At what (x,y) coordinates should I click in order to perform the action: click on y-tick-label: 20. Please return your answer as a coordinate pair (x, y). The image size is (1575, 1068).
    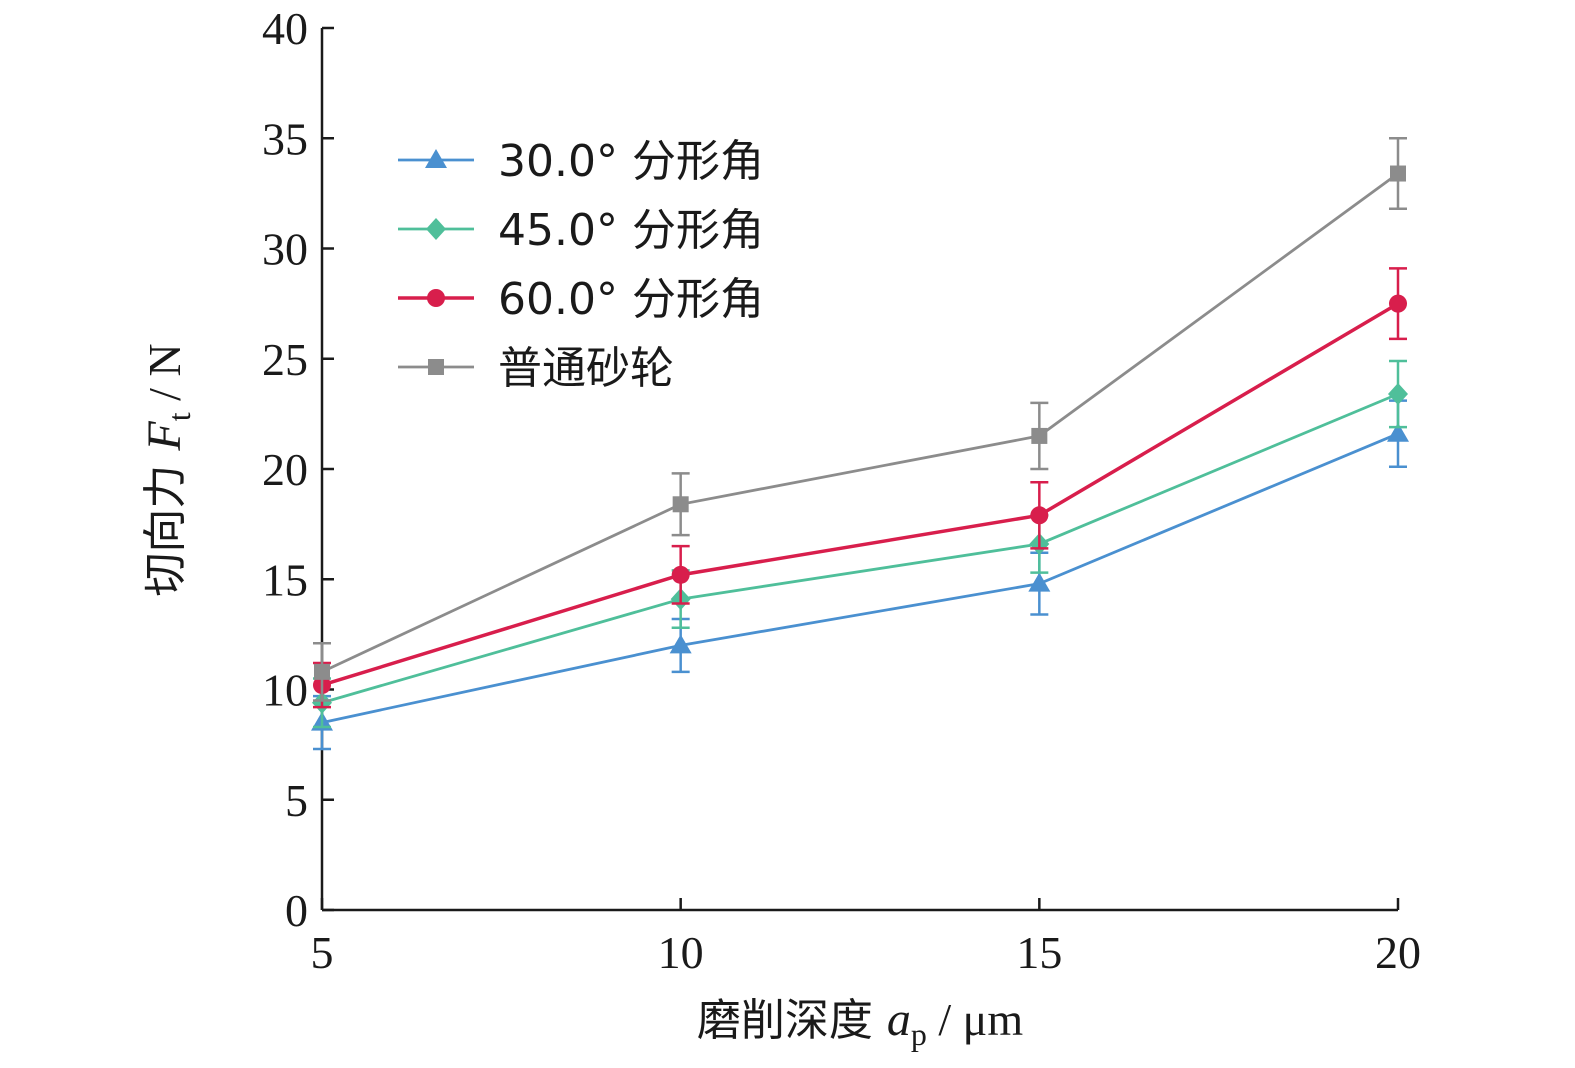
    Looking at the image, I should click on (285, 469).